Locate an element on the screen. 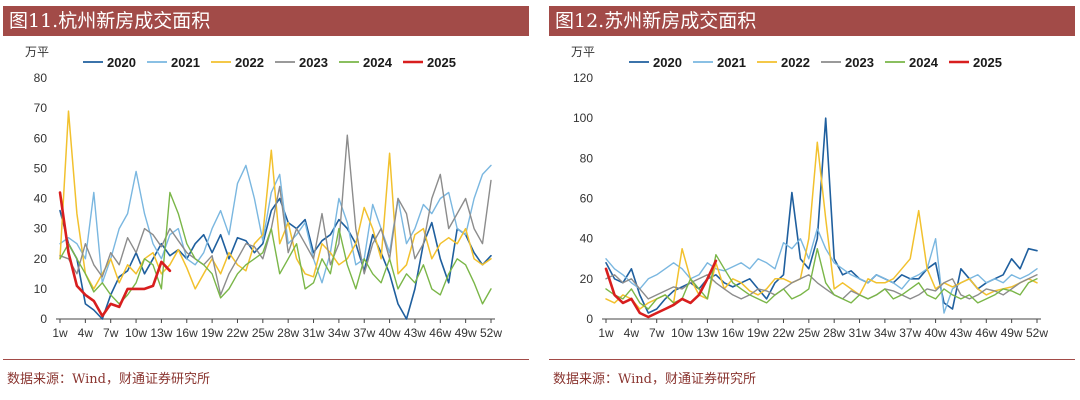 The image size is (1080, 400). series-line-2024 is located at coordinates (821, 278).